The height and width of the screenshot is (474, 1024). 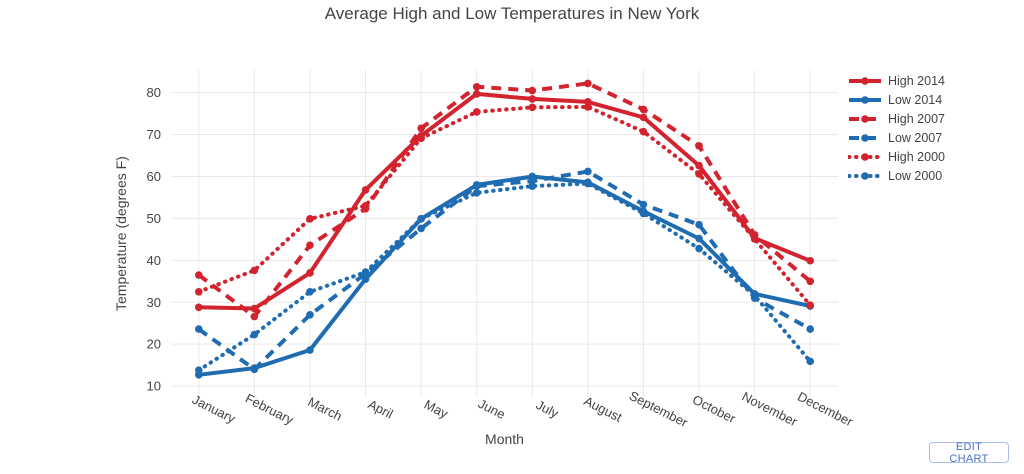 I want to click on x-axis-title: Month, so click(x=504, y=439).